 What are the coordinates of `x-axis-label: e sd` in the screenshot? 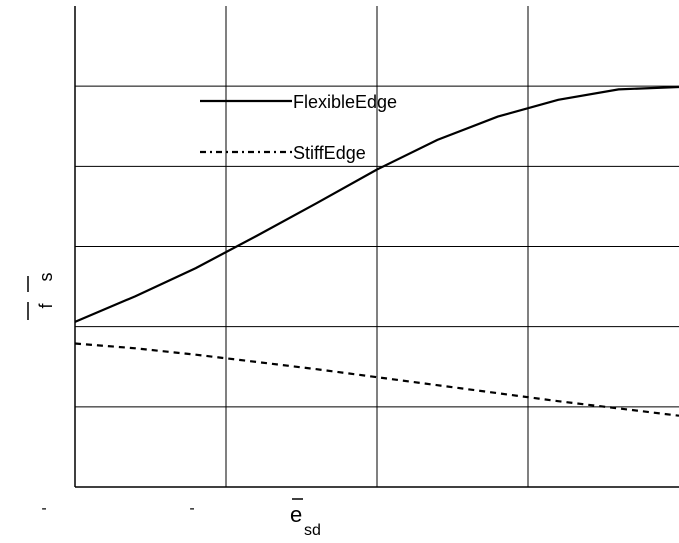 It's located at (305, 518).